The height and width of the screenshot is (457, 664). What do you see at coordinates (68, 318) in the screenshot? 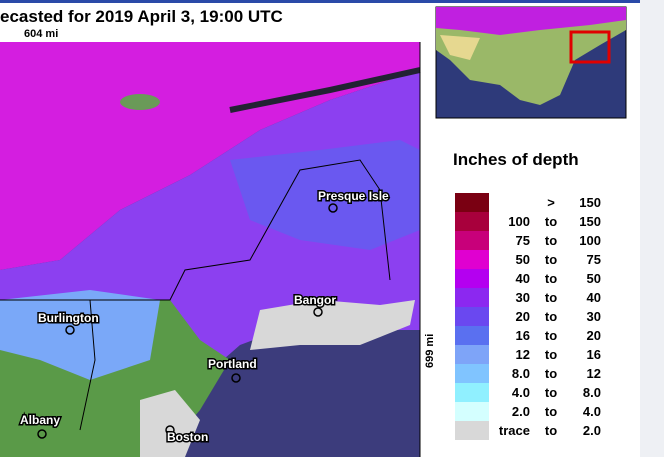
I see `city-label: Burlington` at bounding box center [68, 318].